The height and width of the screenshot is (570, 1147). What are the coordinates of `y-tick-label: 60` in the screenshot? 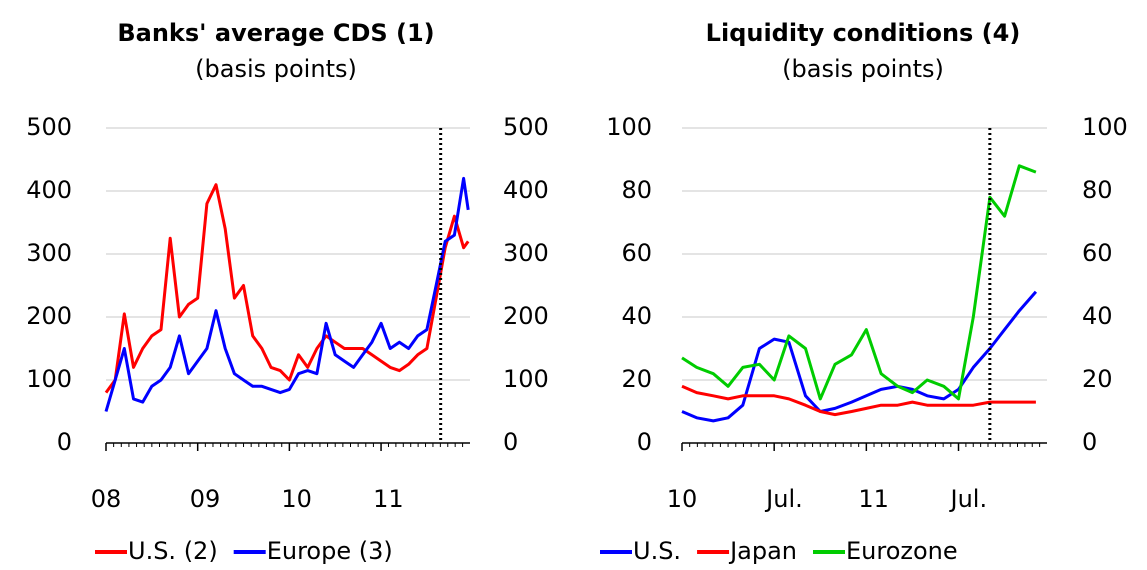 It's located at (636, 253).